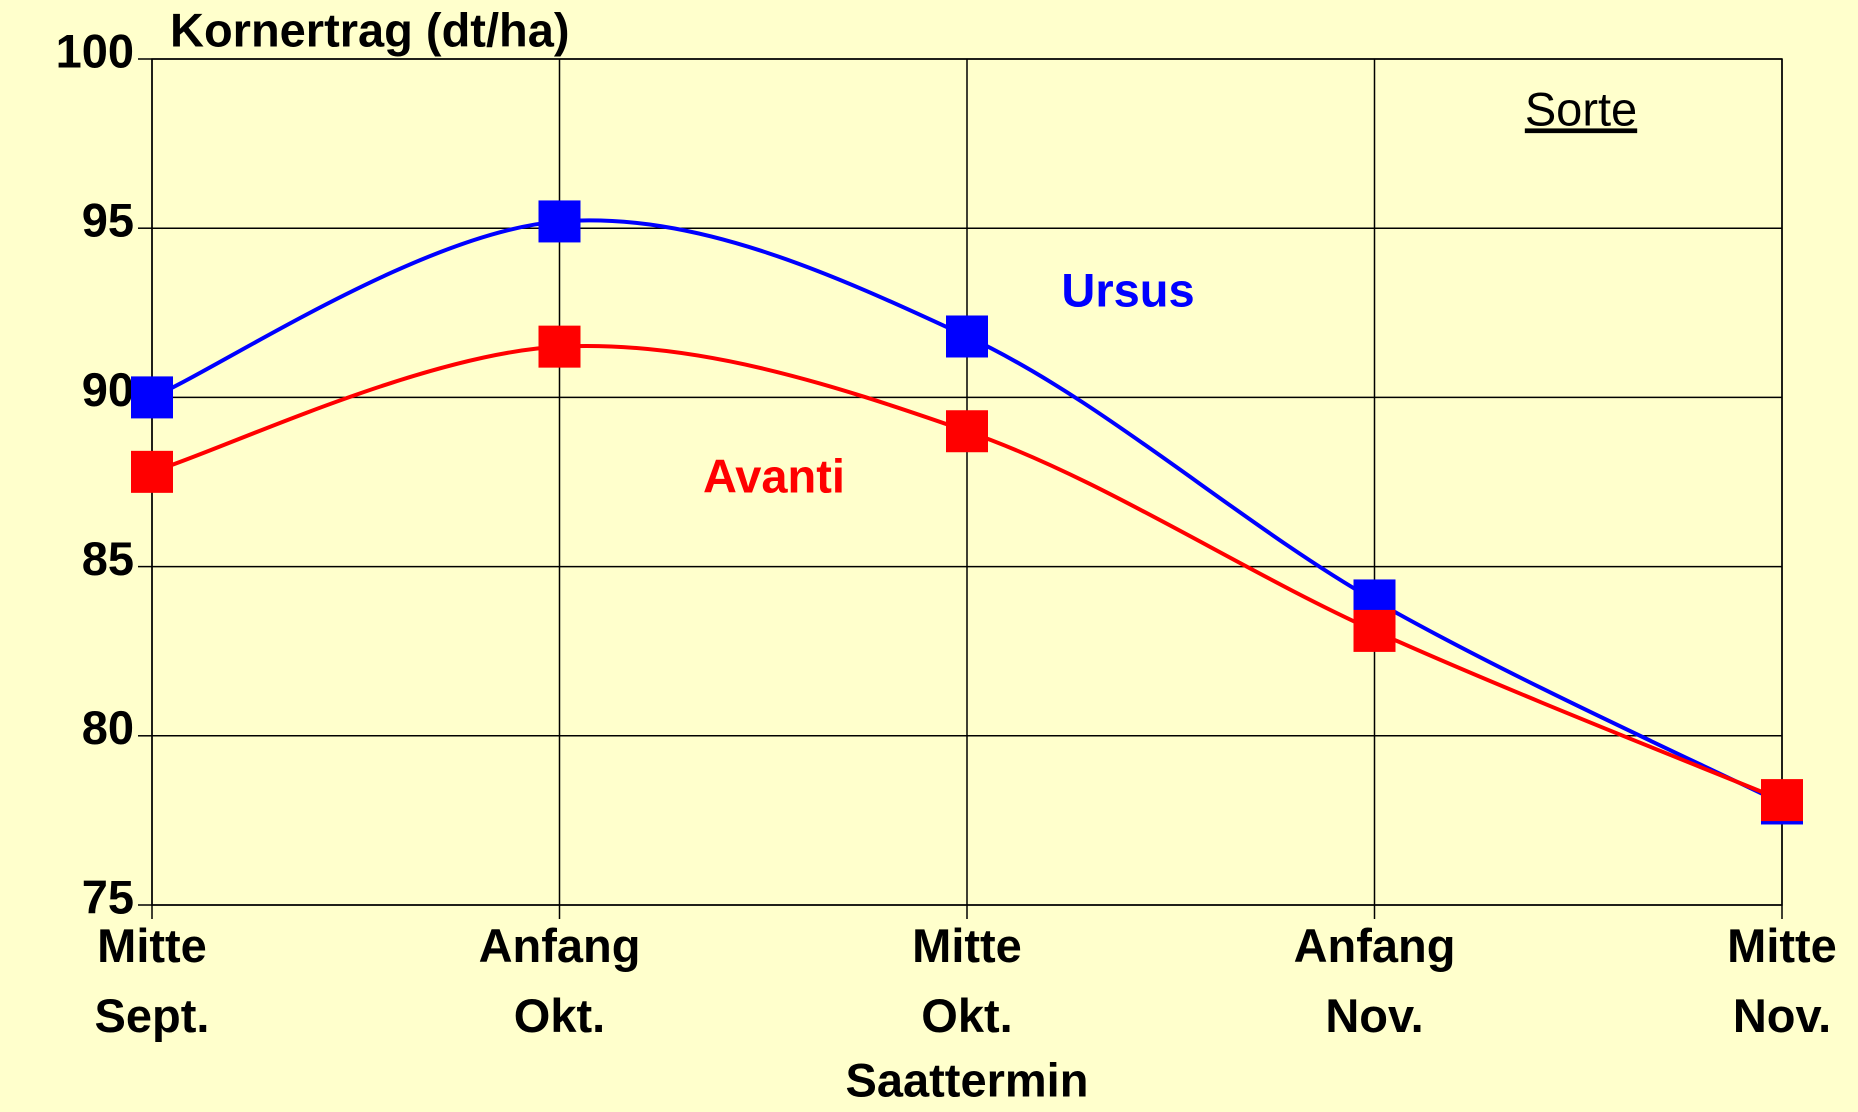  Describe the element at coordinates (108, 727) in the screenshot. I see `y-tick-label: 80` at that location.